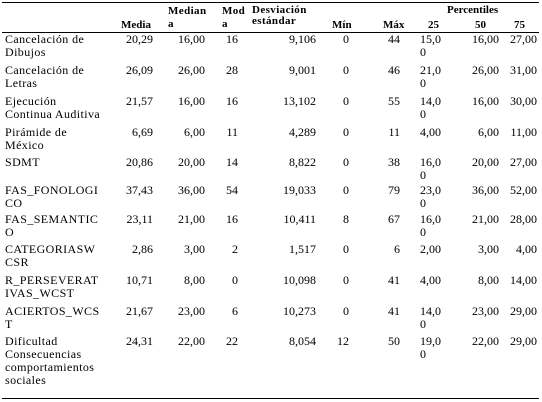 The height and width of the screenshot is (402, 542). What do you see at coordinates (139, 190) in the screenshot?
I see `cell-media: 37,43` at bounding box center [139, 190].